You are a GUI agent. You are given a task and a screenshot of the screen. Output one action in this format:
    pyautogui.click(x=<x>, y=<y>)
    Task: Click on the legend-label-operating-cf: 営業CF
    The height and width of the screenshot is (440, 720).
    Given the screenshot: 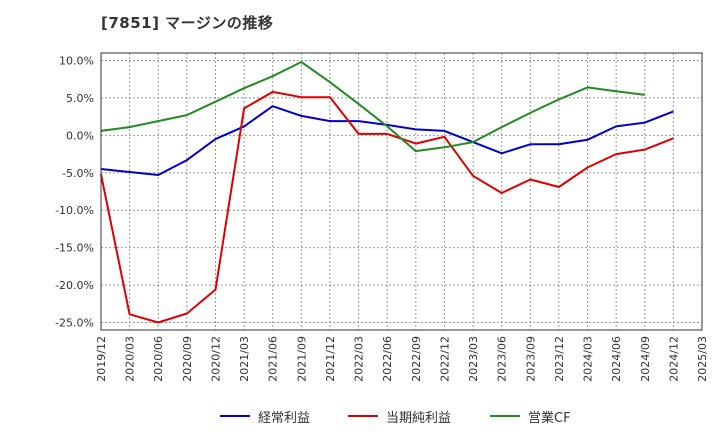 What is the action you would take?
    pyautogui.click(x=549, y=418)
    